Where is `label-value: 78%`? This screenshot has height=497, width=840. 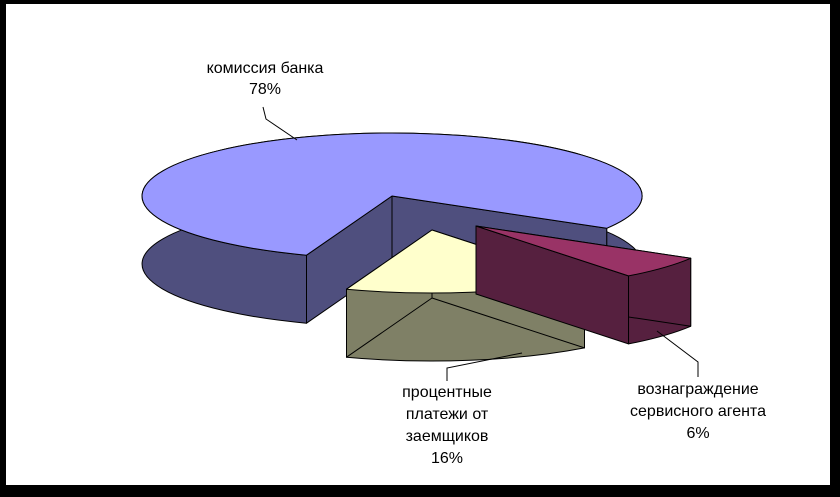 label-value: 78% is located at coordinates (265, 89).